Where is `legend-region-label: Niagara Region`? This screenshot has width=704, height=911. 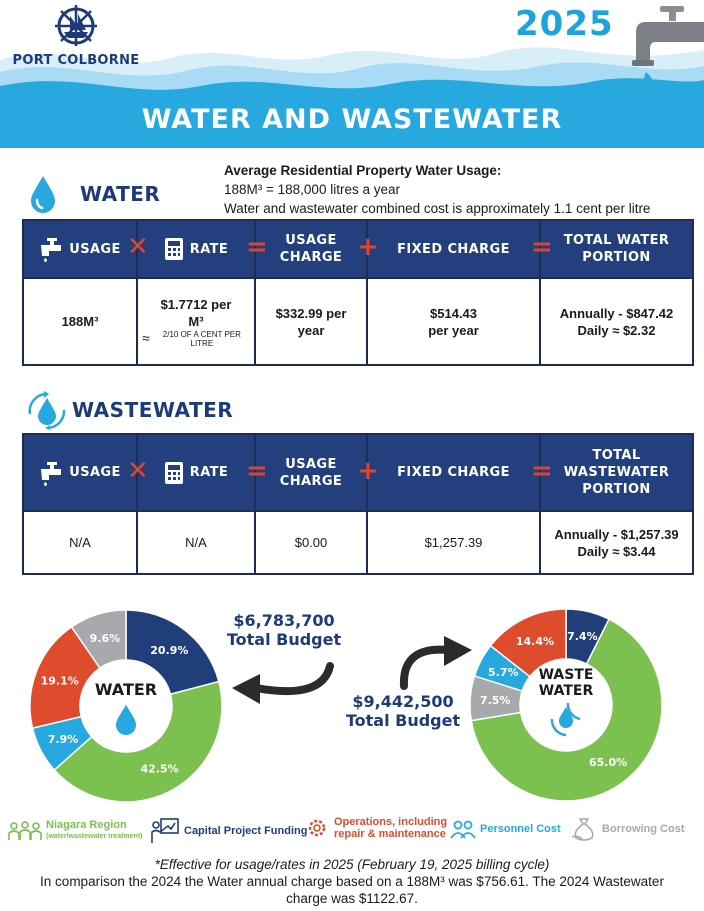 legend-region-label: Niagara Region is located at coordinates (86, 825).